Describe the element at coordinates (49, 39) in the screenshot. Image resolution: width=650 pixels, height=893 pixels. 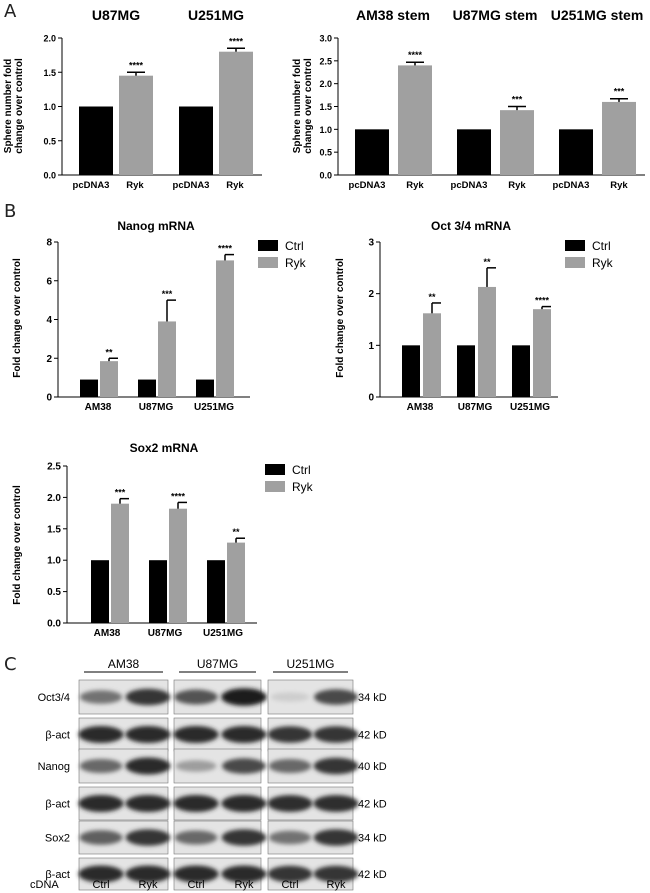
I see `a1-y-tick-label: 2.0` at that location.